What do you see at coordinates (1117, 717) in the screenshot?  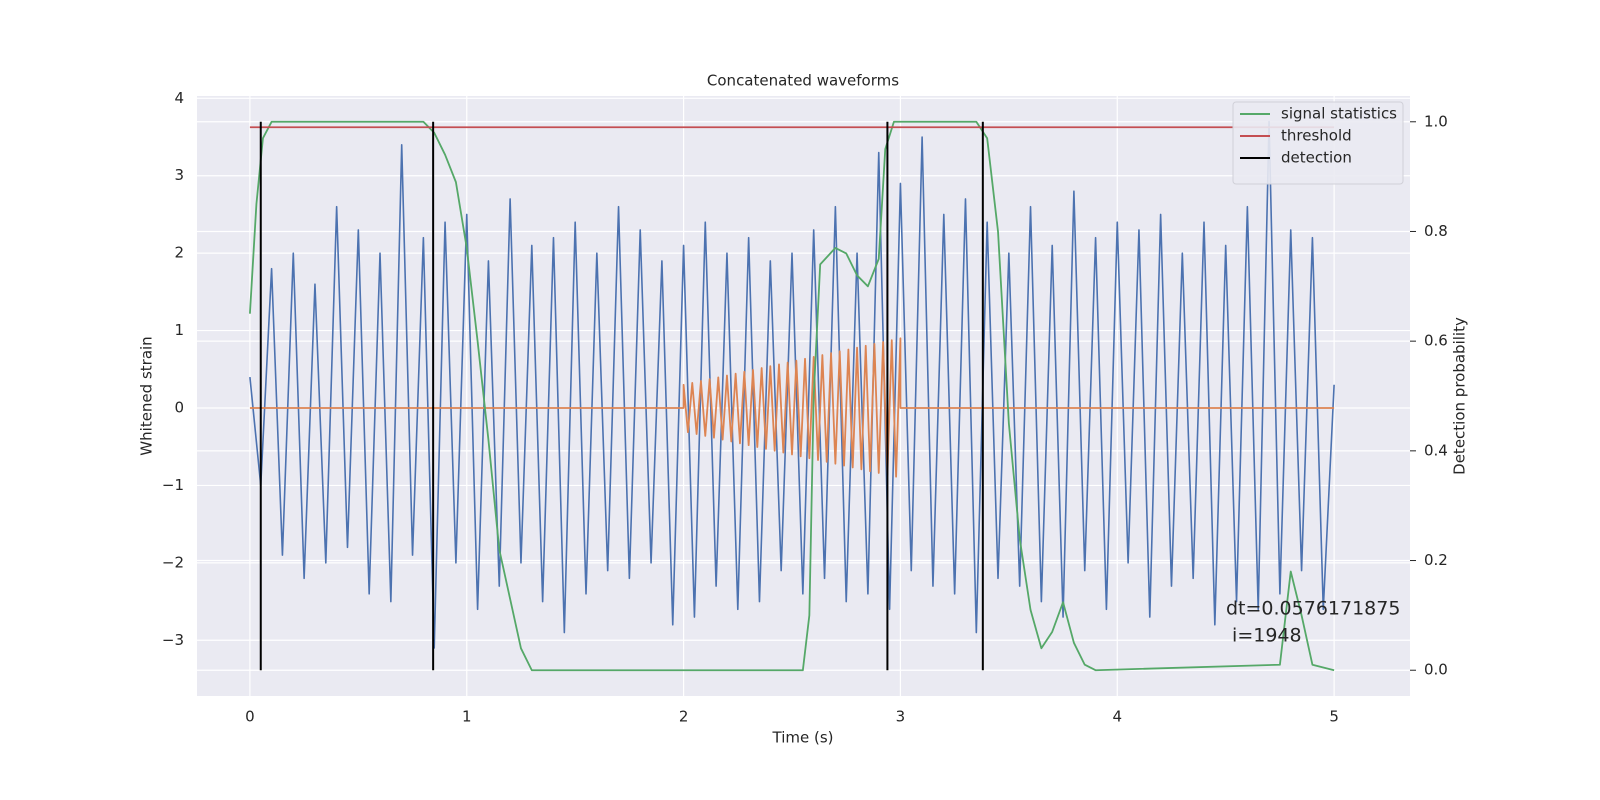 I see `x-tick-label: 4` at bounding box center [1117, 717].